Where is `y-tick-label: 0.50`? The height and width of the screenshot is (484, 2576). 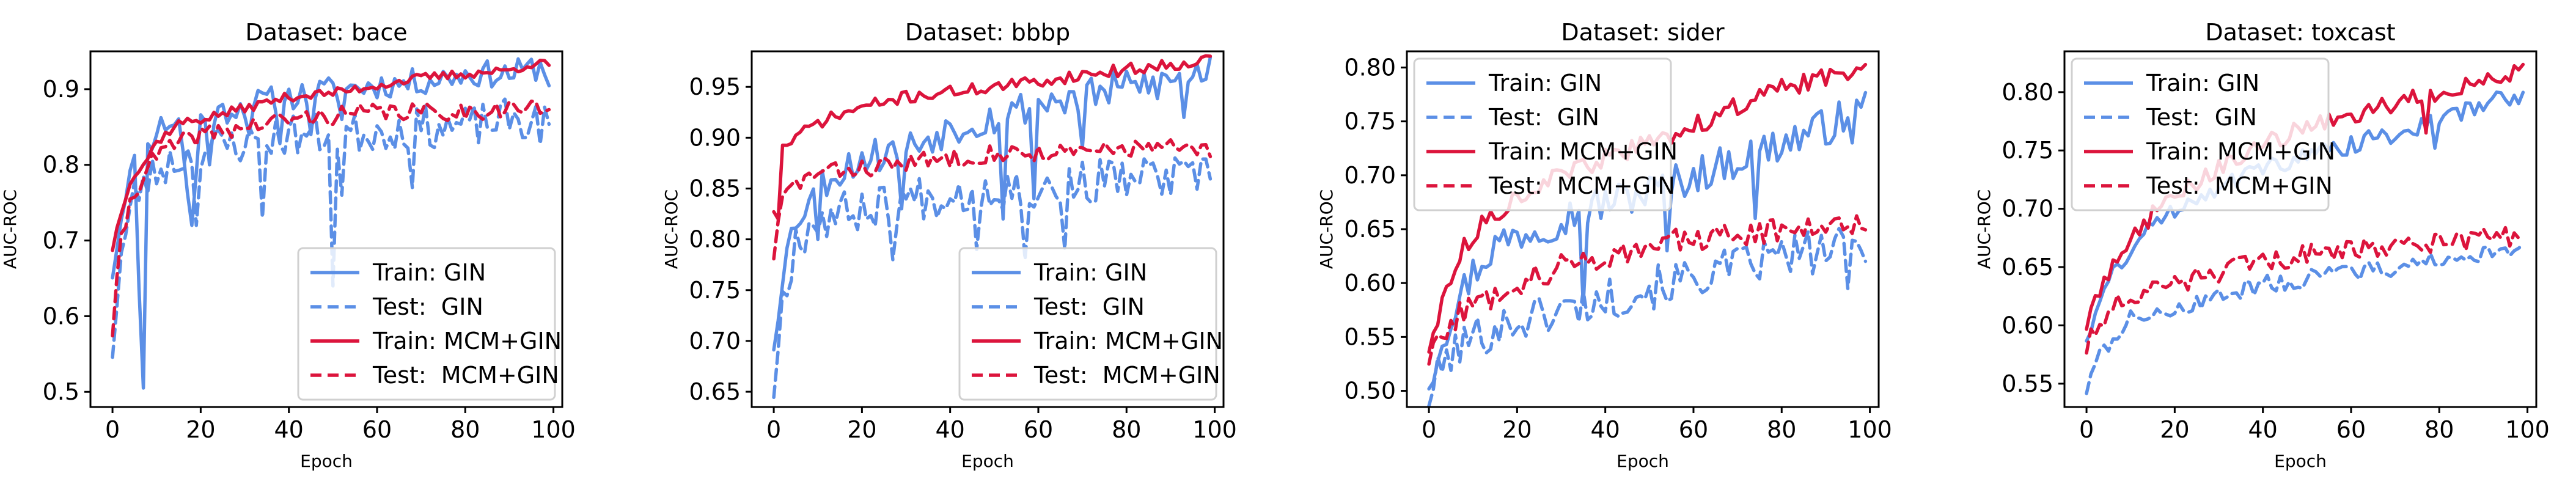 y-tick-label: 0.50 is located at coordinates (1370, 391).